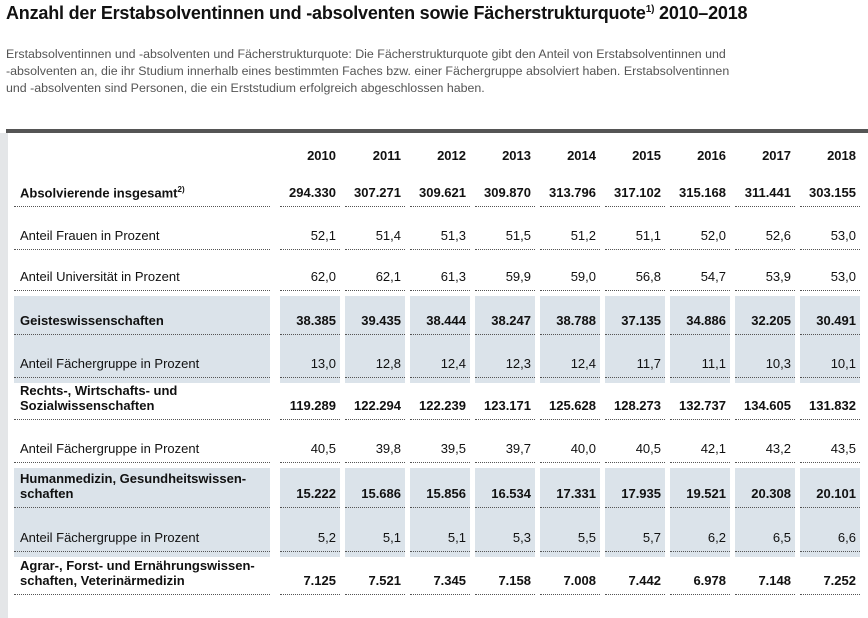 The width and height of the screenshot is (868, 618). I want to click on cell-text: 294.330, so click(312, 192).